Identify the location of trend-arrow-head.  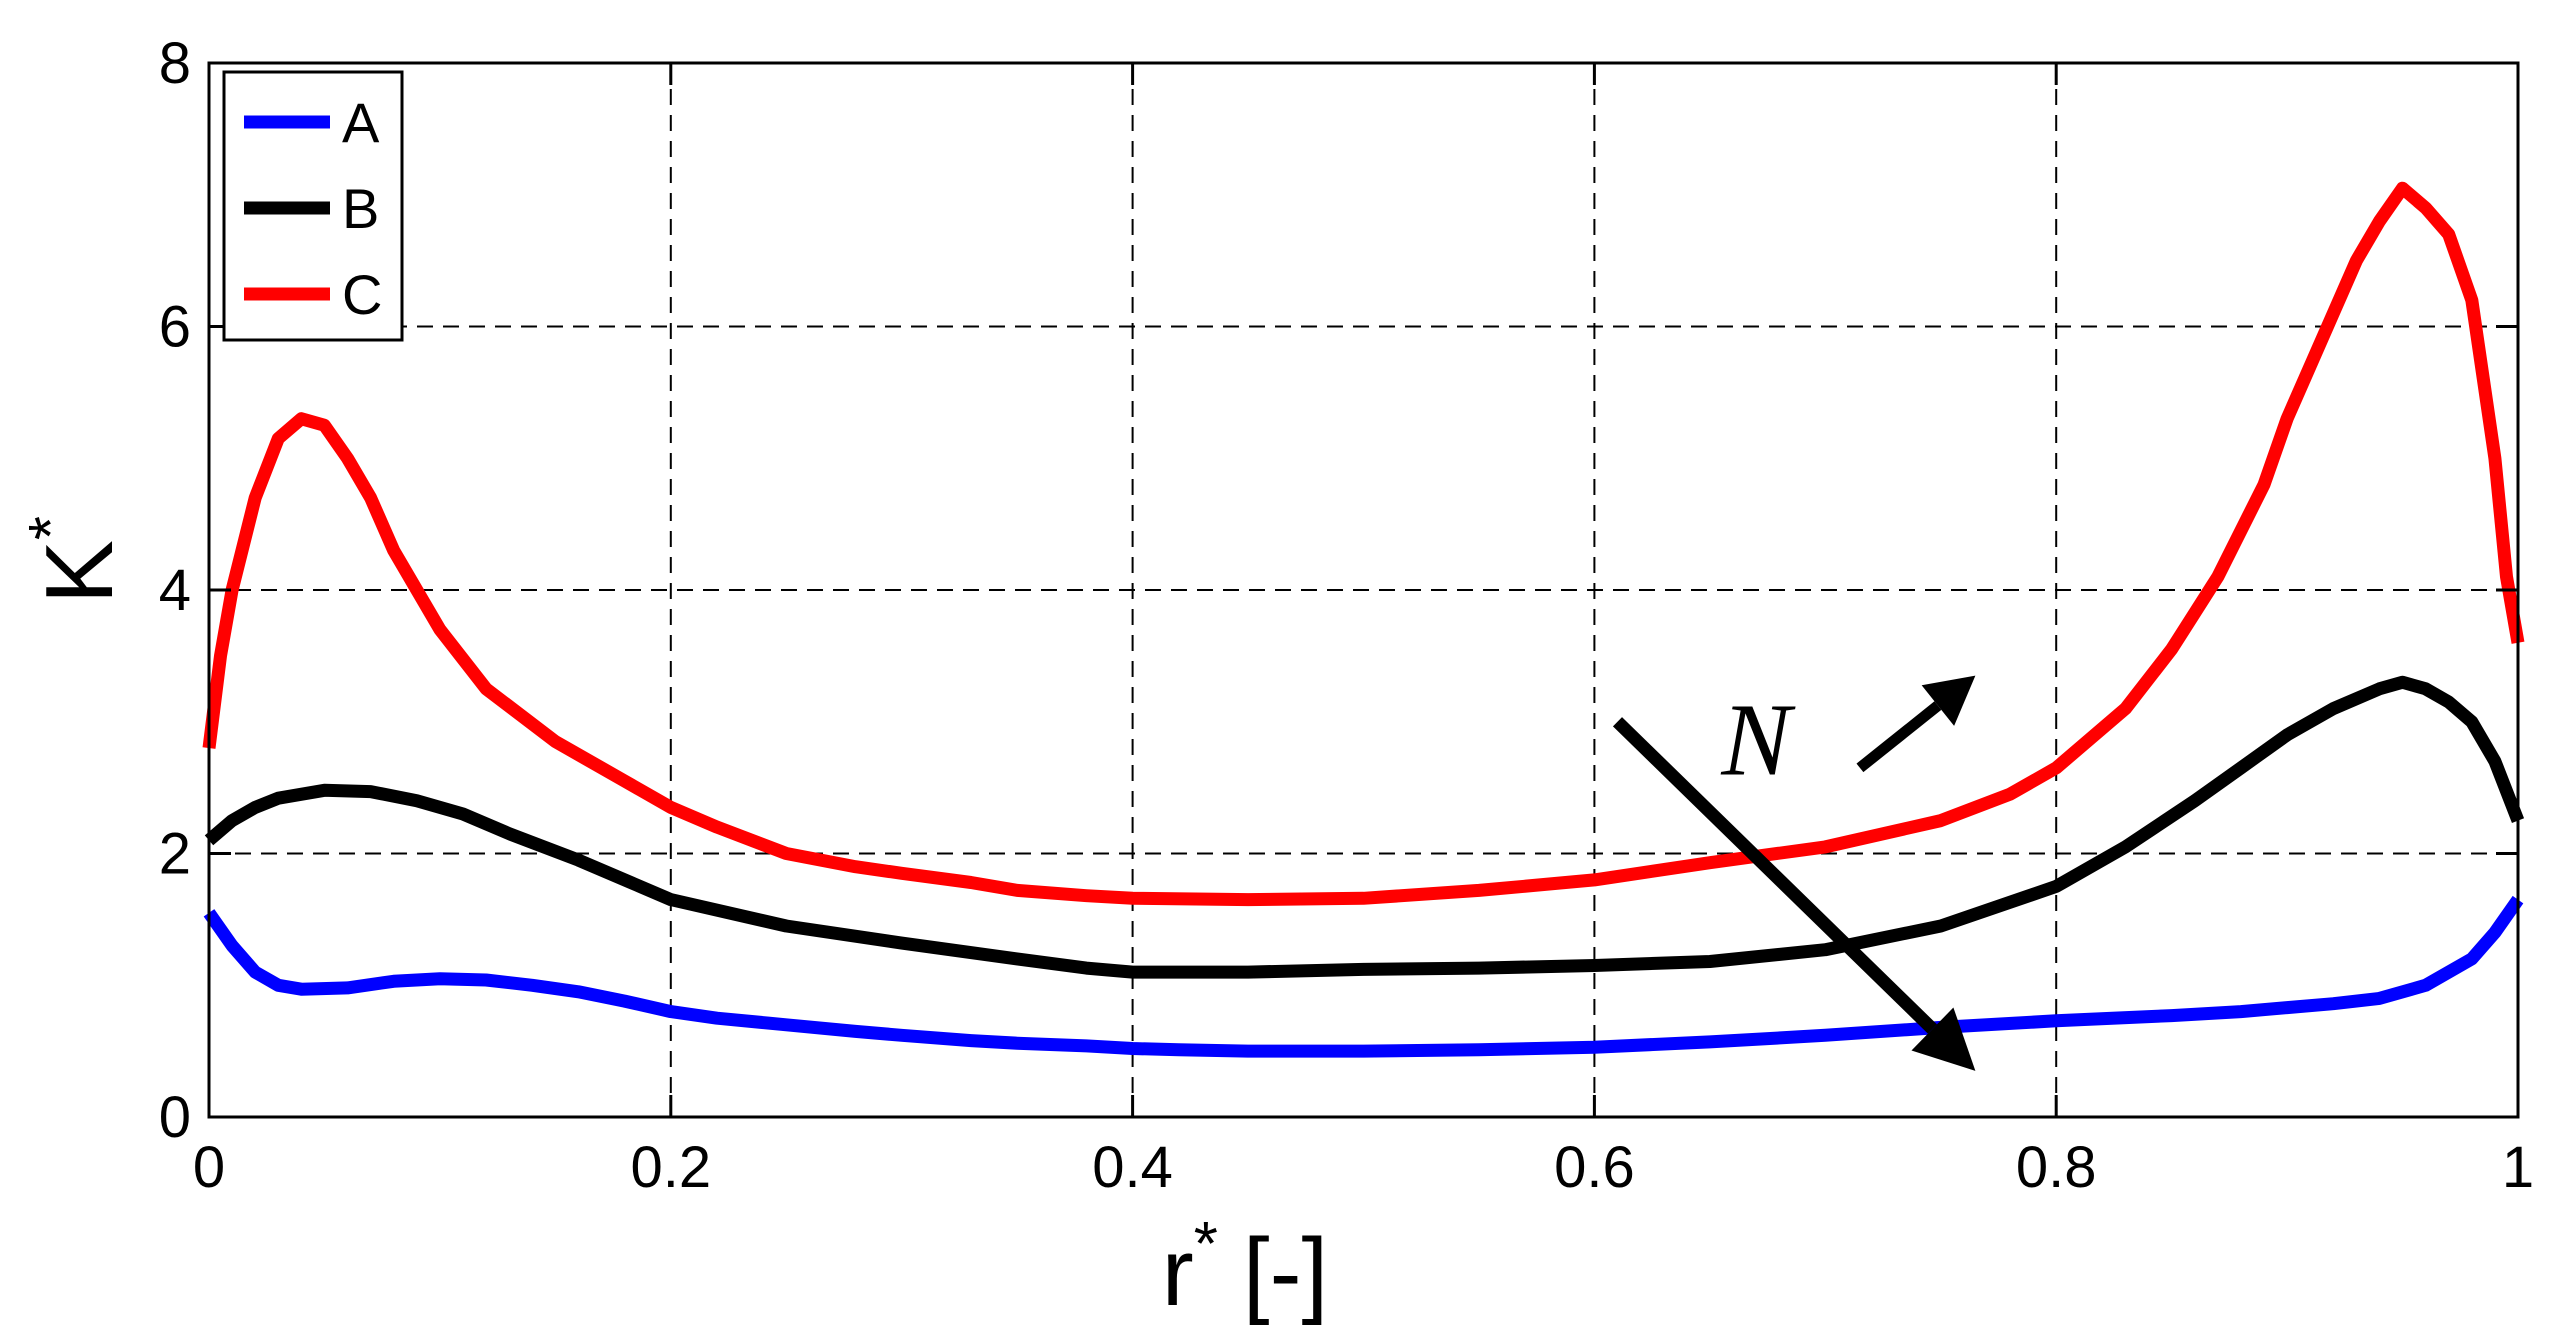
(1943, 1039).